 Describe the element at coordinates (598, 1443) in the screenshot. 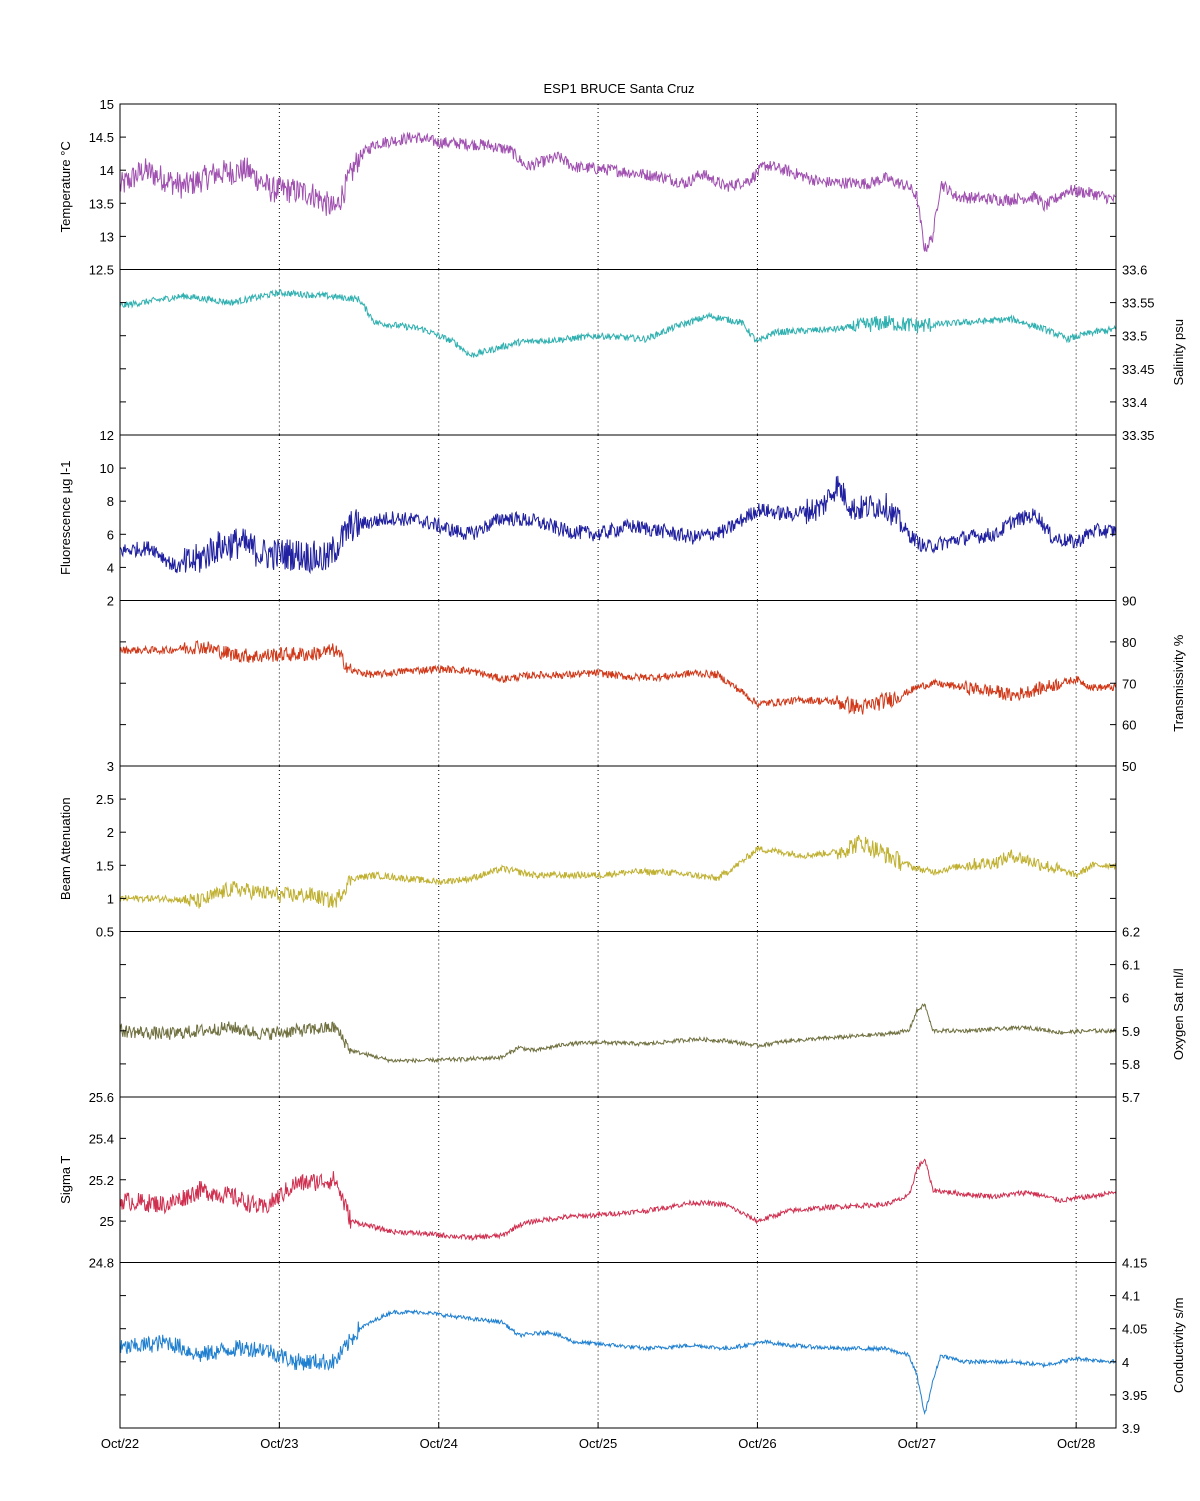

I see `x-tick-label: Oct/25` at that location.